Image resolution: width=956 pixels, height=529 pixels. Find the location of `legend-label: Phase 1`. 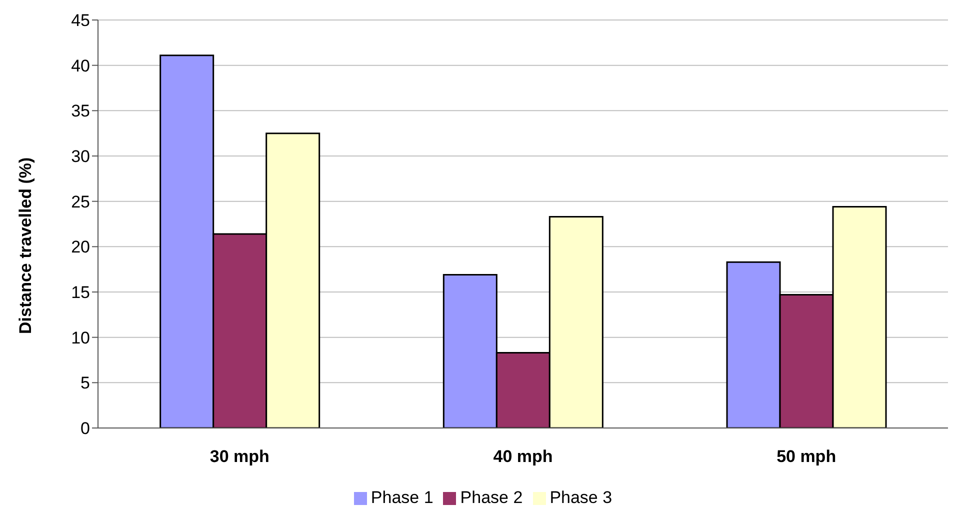

legend-label: Phase 1 is located at coordinates (402, 497).